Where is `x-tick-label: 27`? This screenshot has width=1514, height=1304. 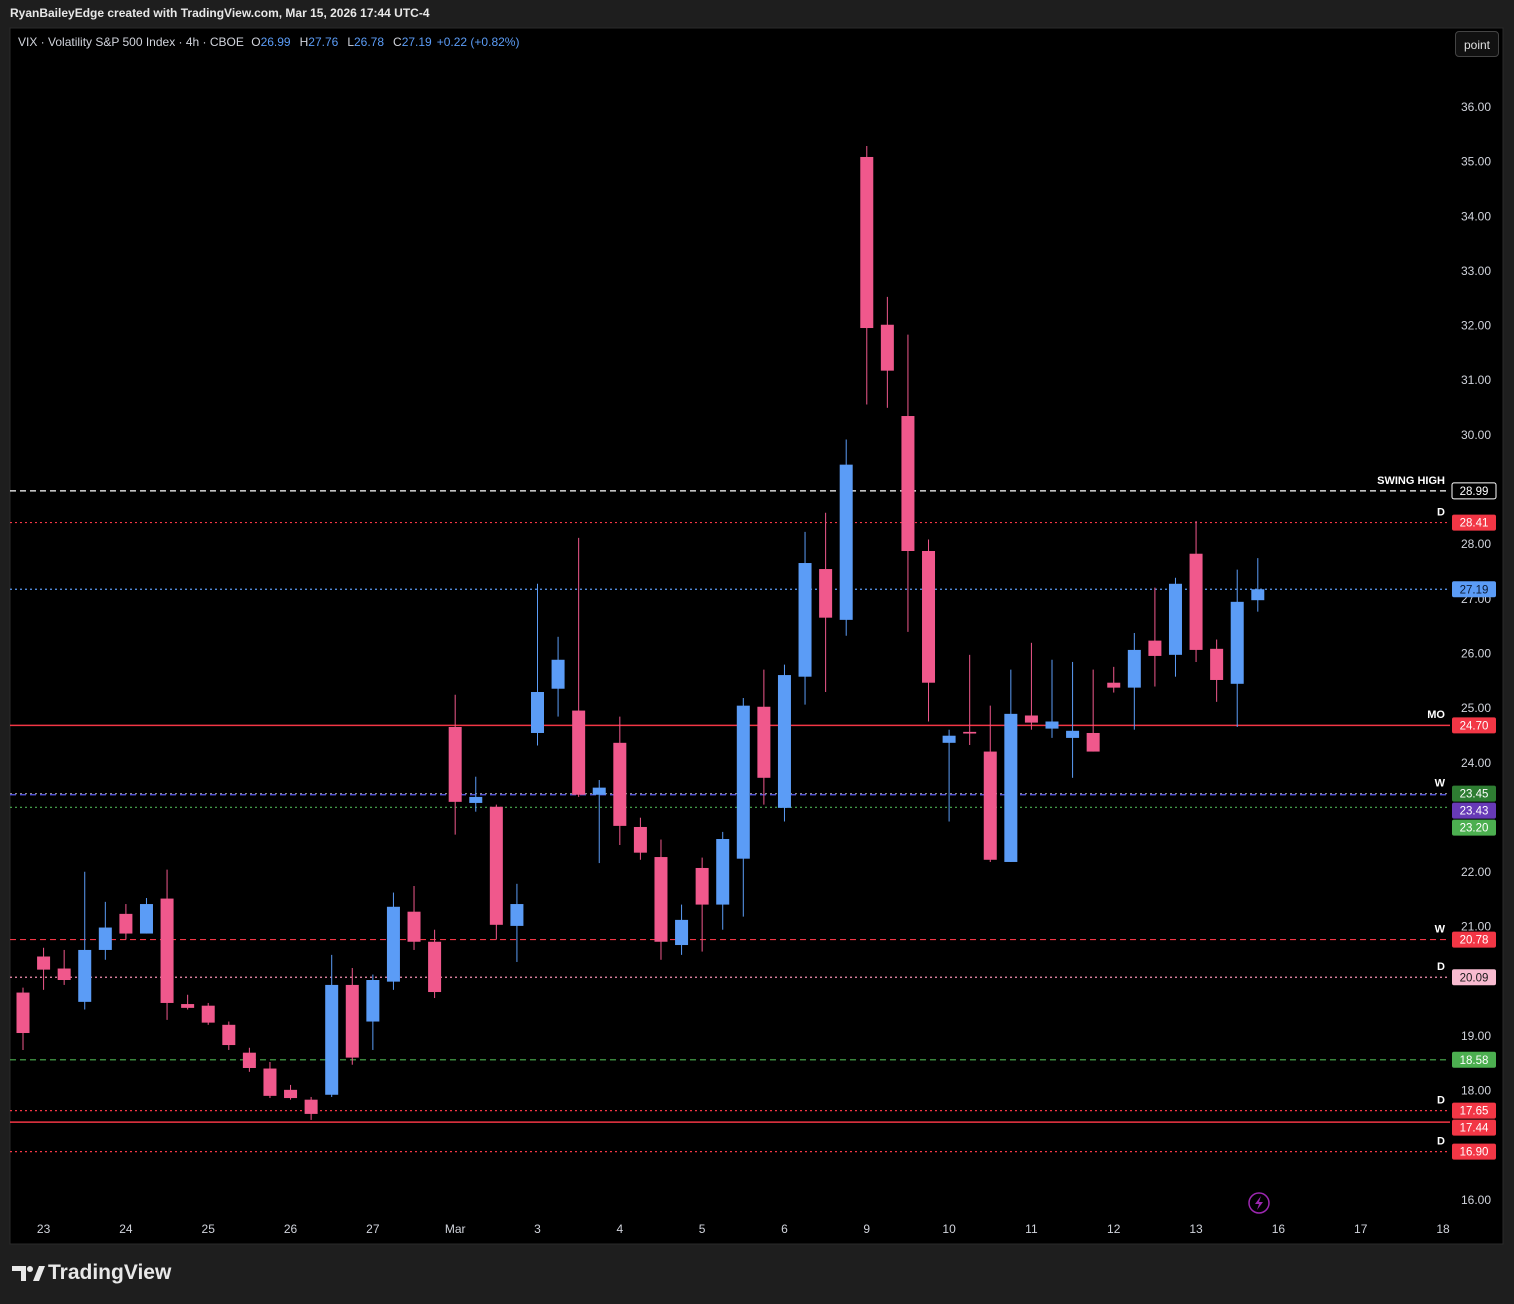
x-tick-label: 27 is located at coordinates (373, 1229).